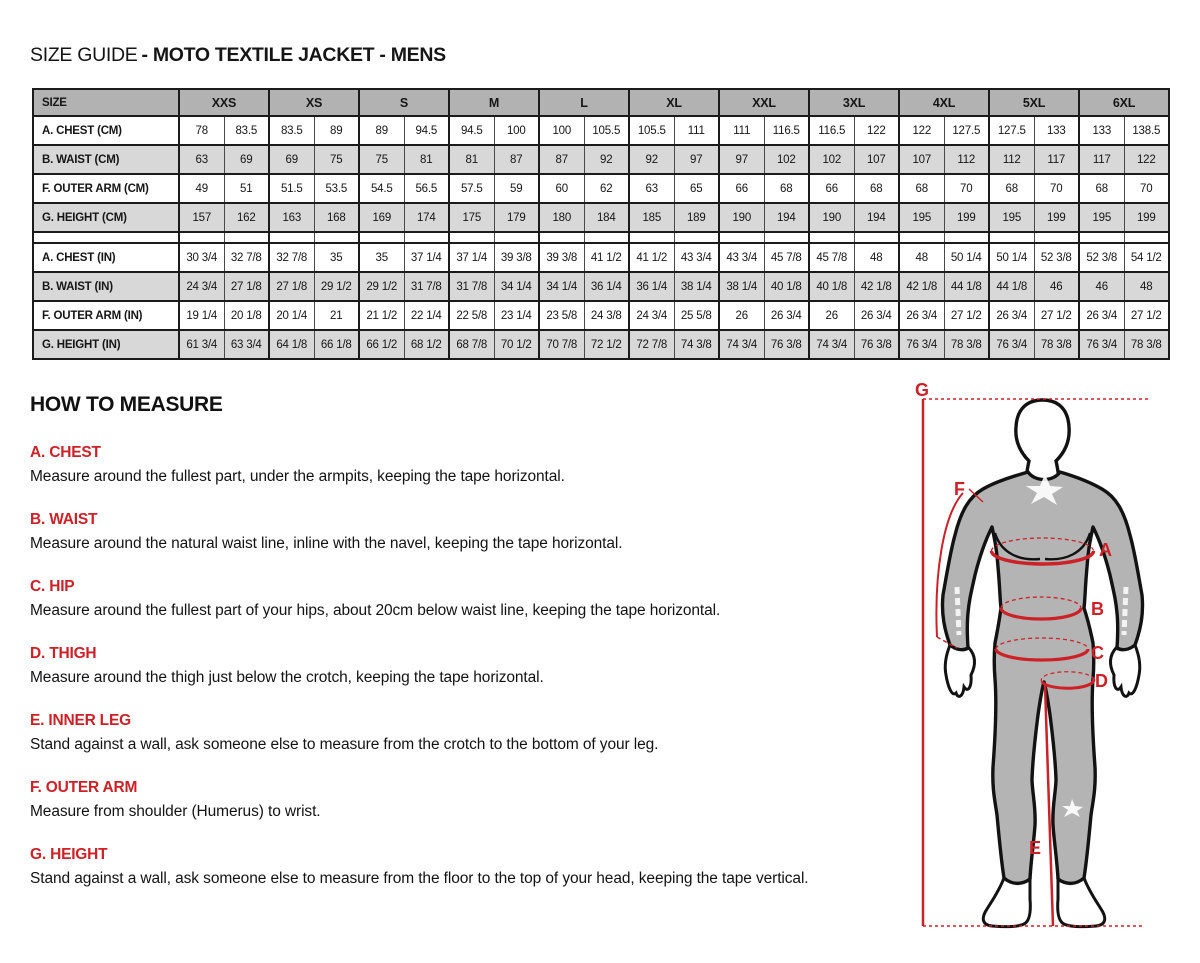 This screenshot has height=963, width=1200. I want to click on figure-left-hand, so click(959, 670).